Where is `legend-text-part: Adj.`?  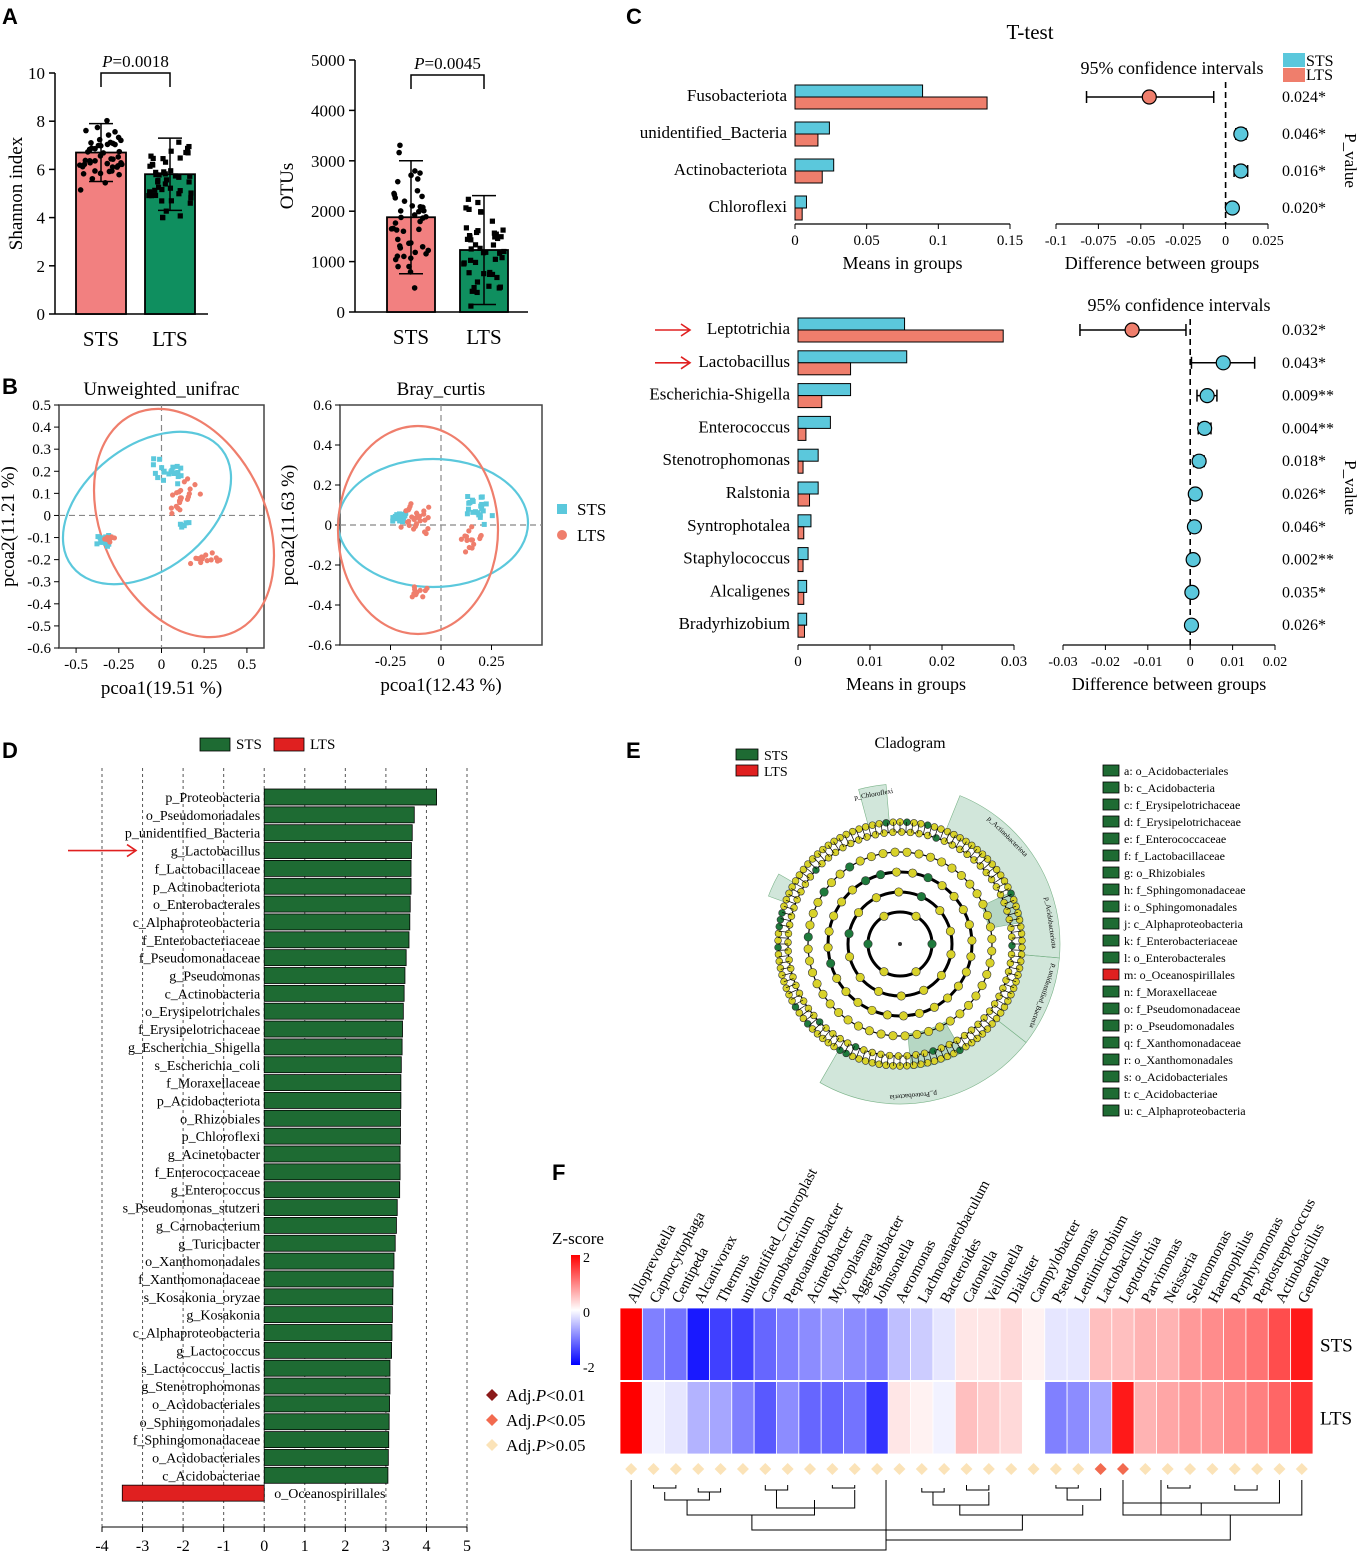
legend-text-part: Adj. is located at coordinates (521, 1445).